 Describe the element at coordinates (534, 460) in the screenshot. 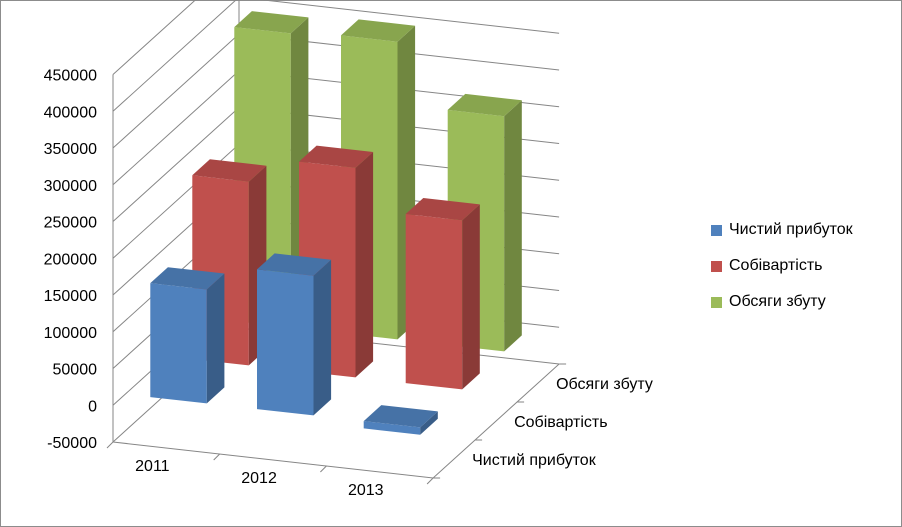

I see `series-axis-label: Чистий прибуток` at that location.